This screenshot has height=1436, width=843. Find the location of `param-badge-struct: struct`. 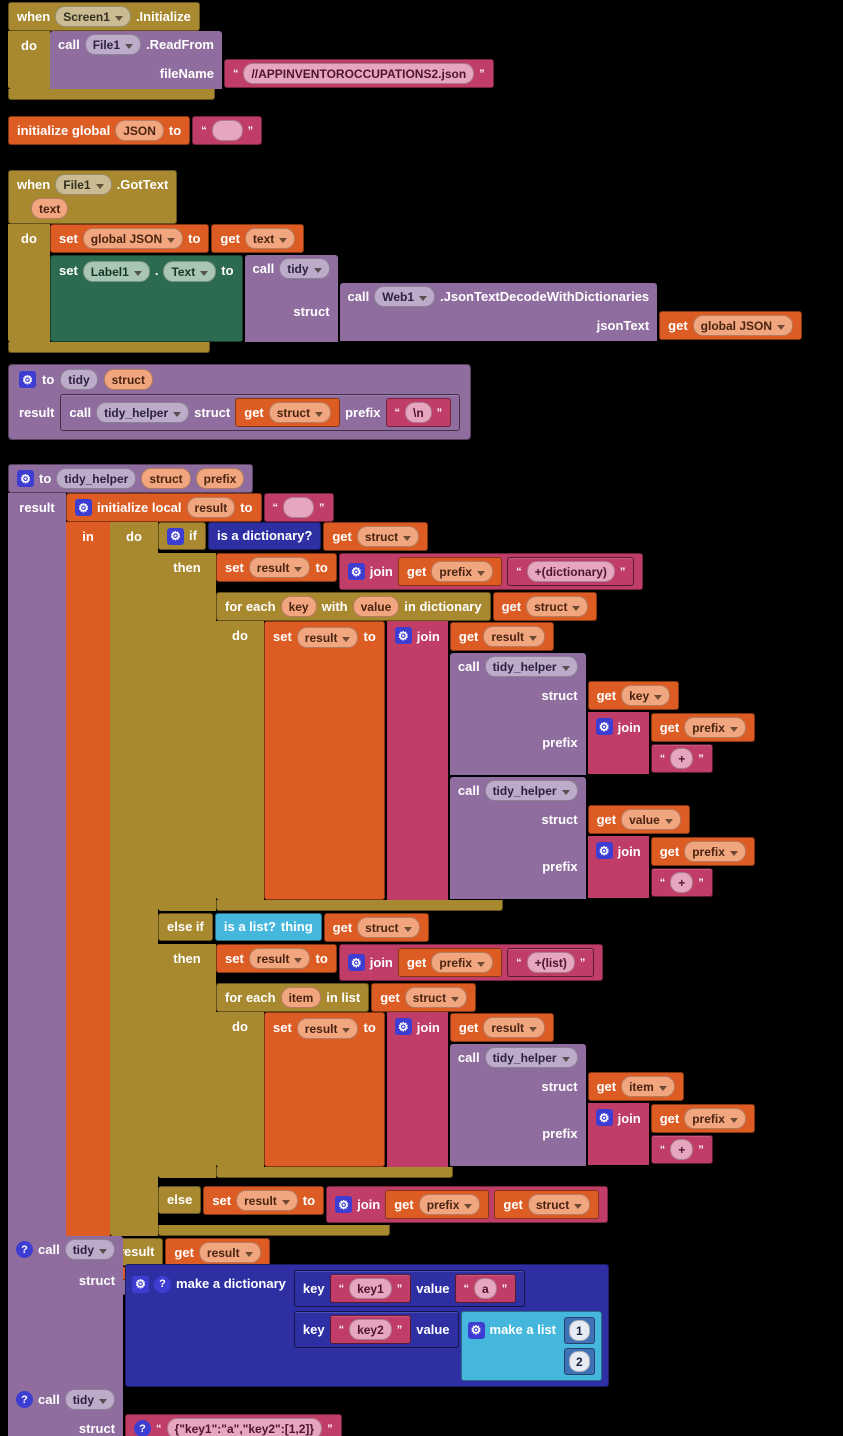

param-badge-struct: struct is located at coordinates (166, 478).